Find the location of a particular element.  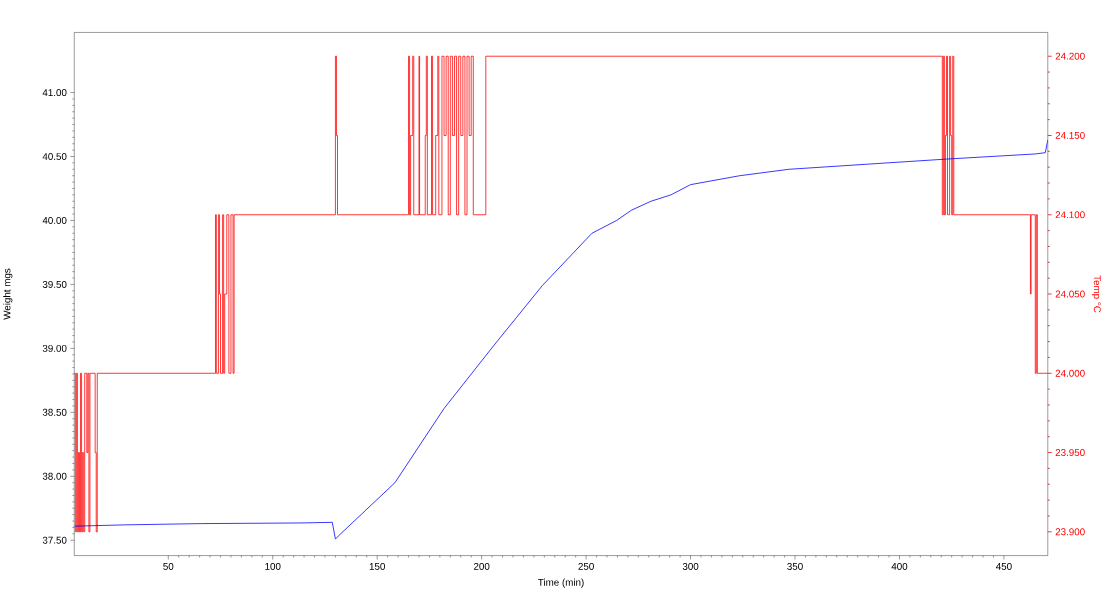

y2-tick-label: 24.100 is located at coordinates (1070, 215).